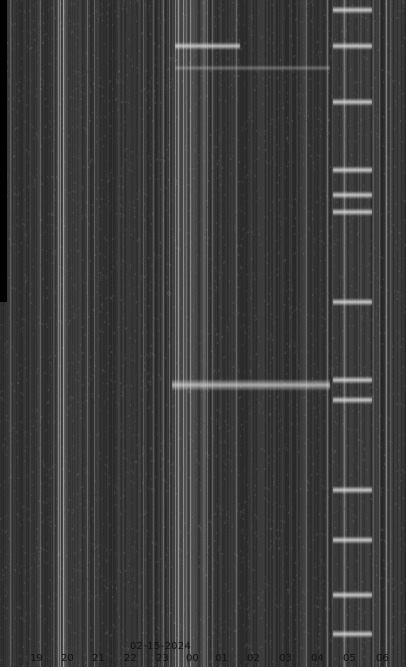 The image size is (409, 671). What do you see at coordinates (130, 658) in the screenshot?
I see `hour-label-22: 22` at bounding box center [130, 658].